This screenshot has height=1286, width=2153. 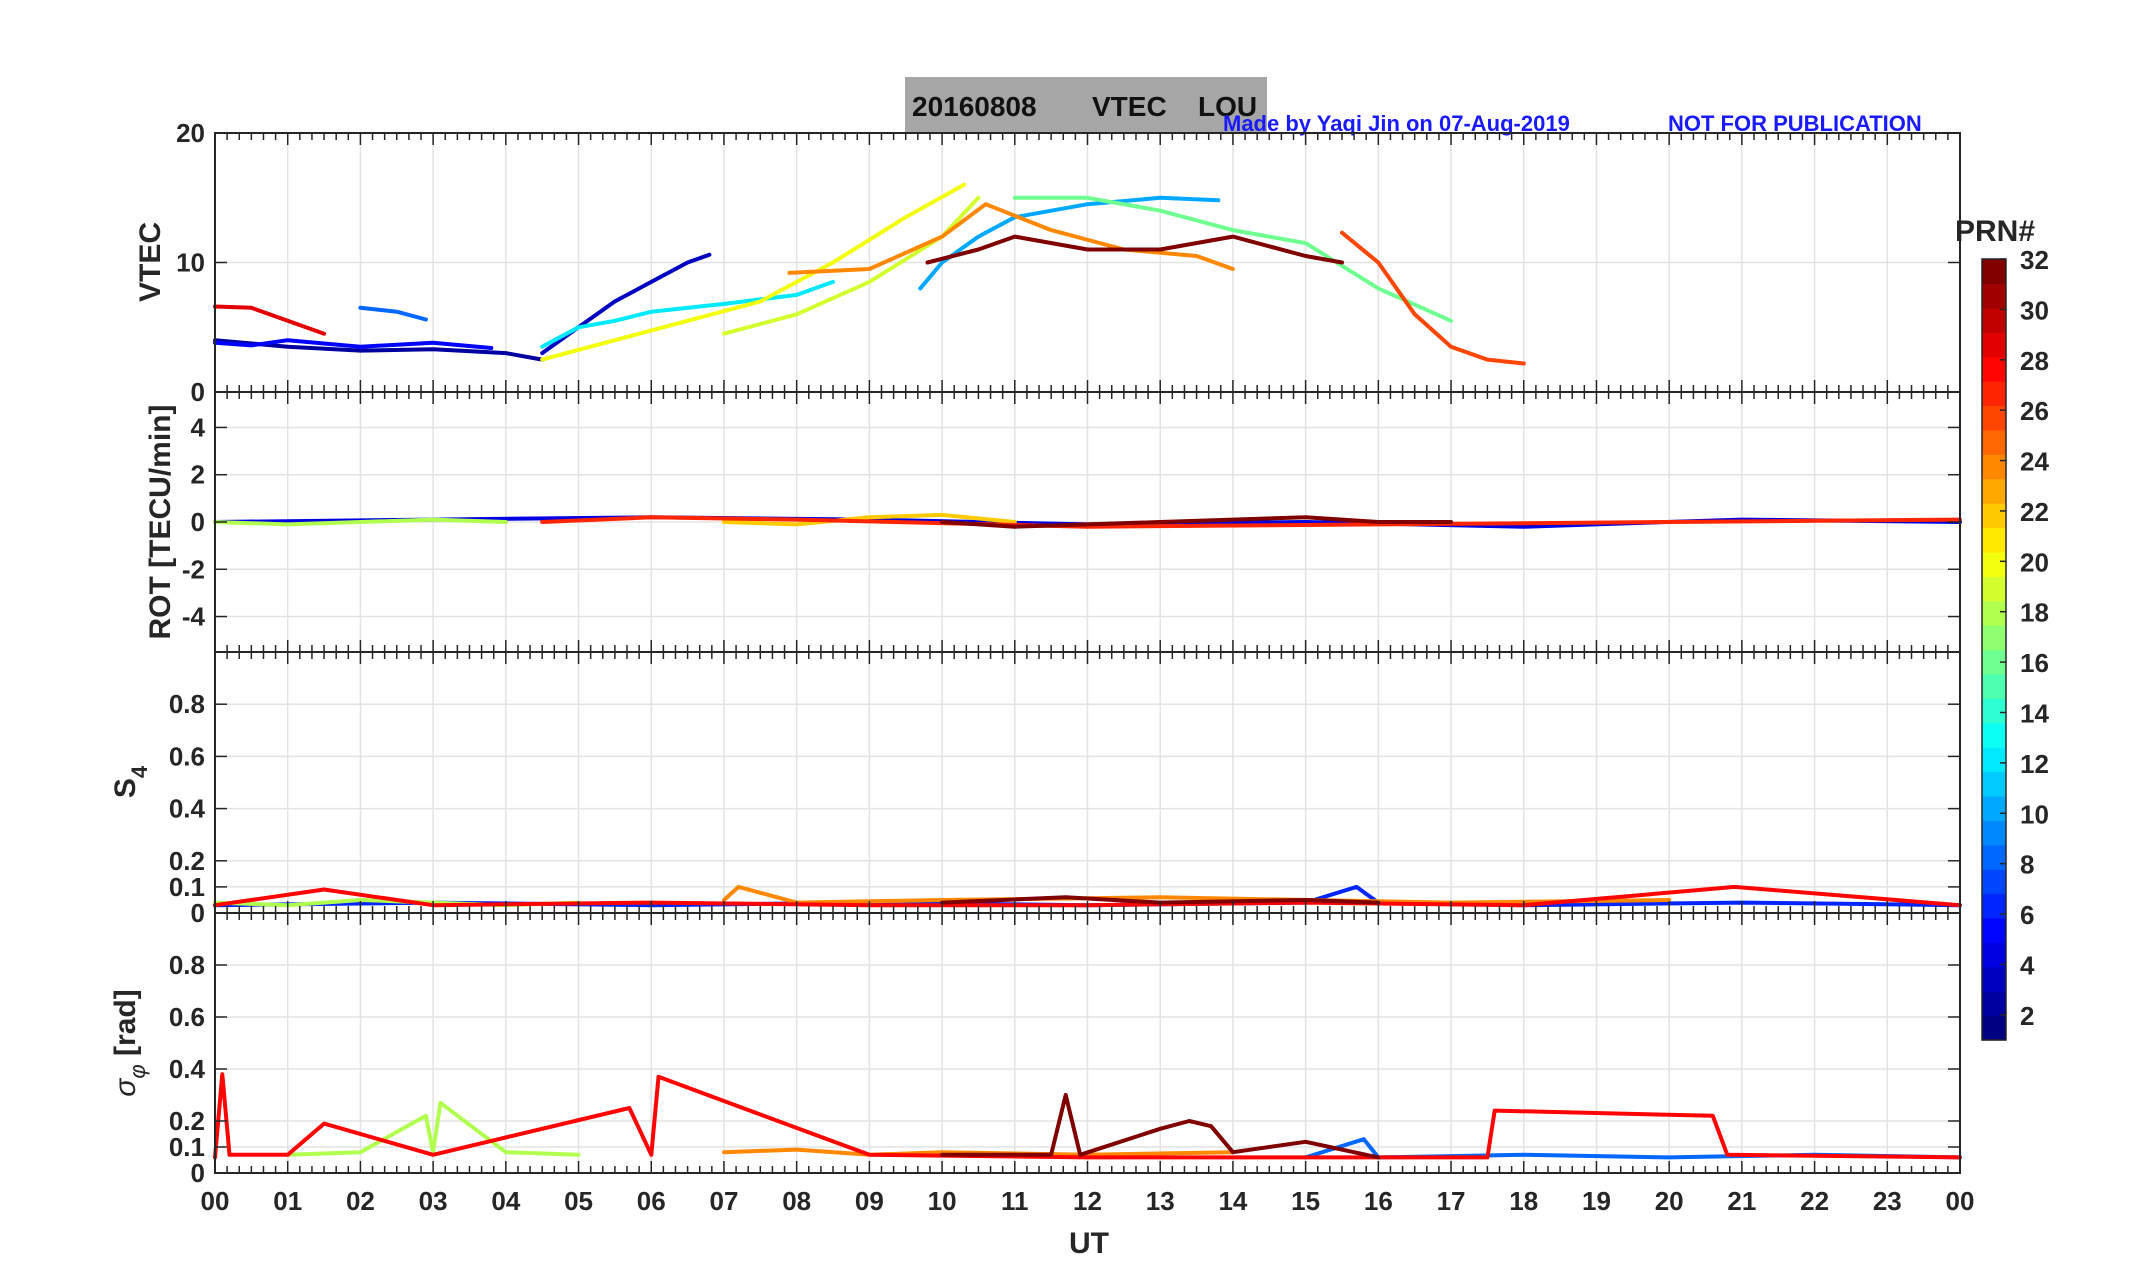 I want to click on y-tick-label: 2, so click(x=198, y=475).